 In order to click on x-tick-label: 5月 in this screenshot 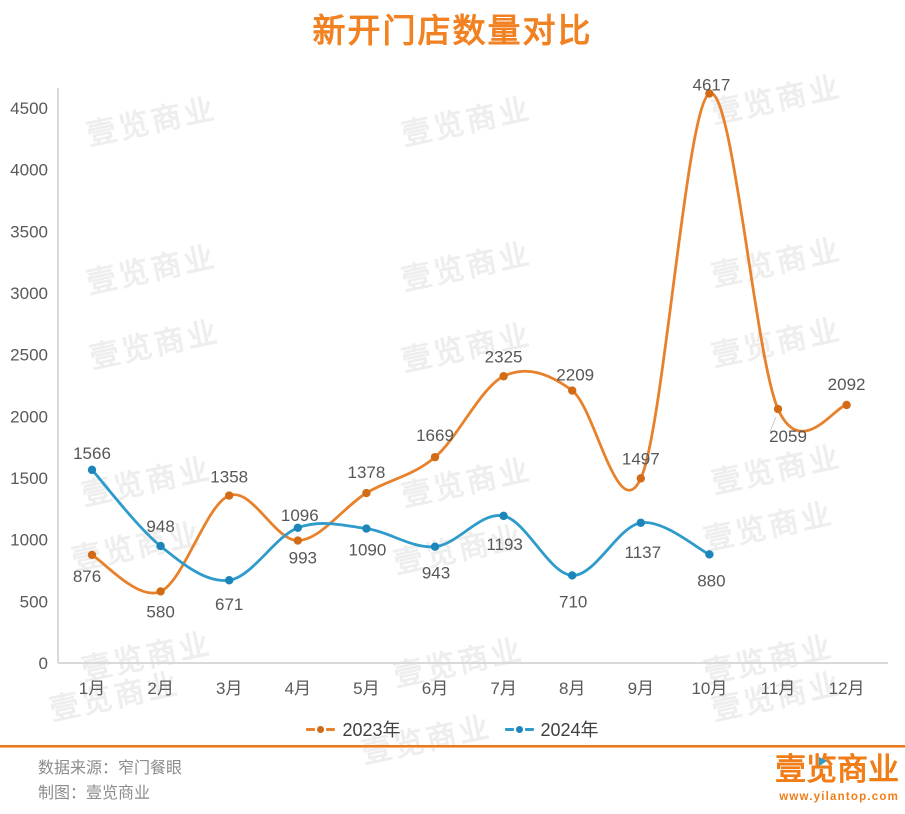, I will do `click(366, 688)`.